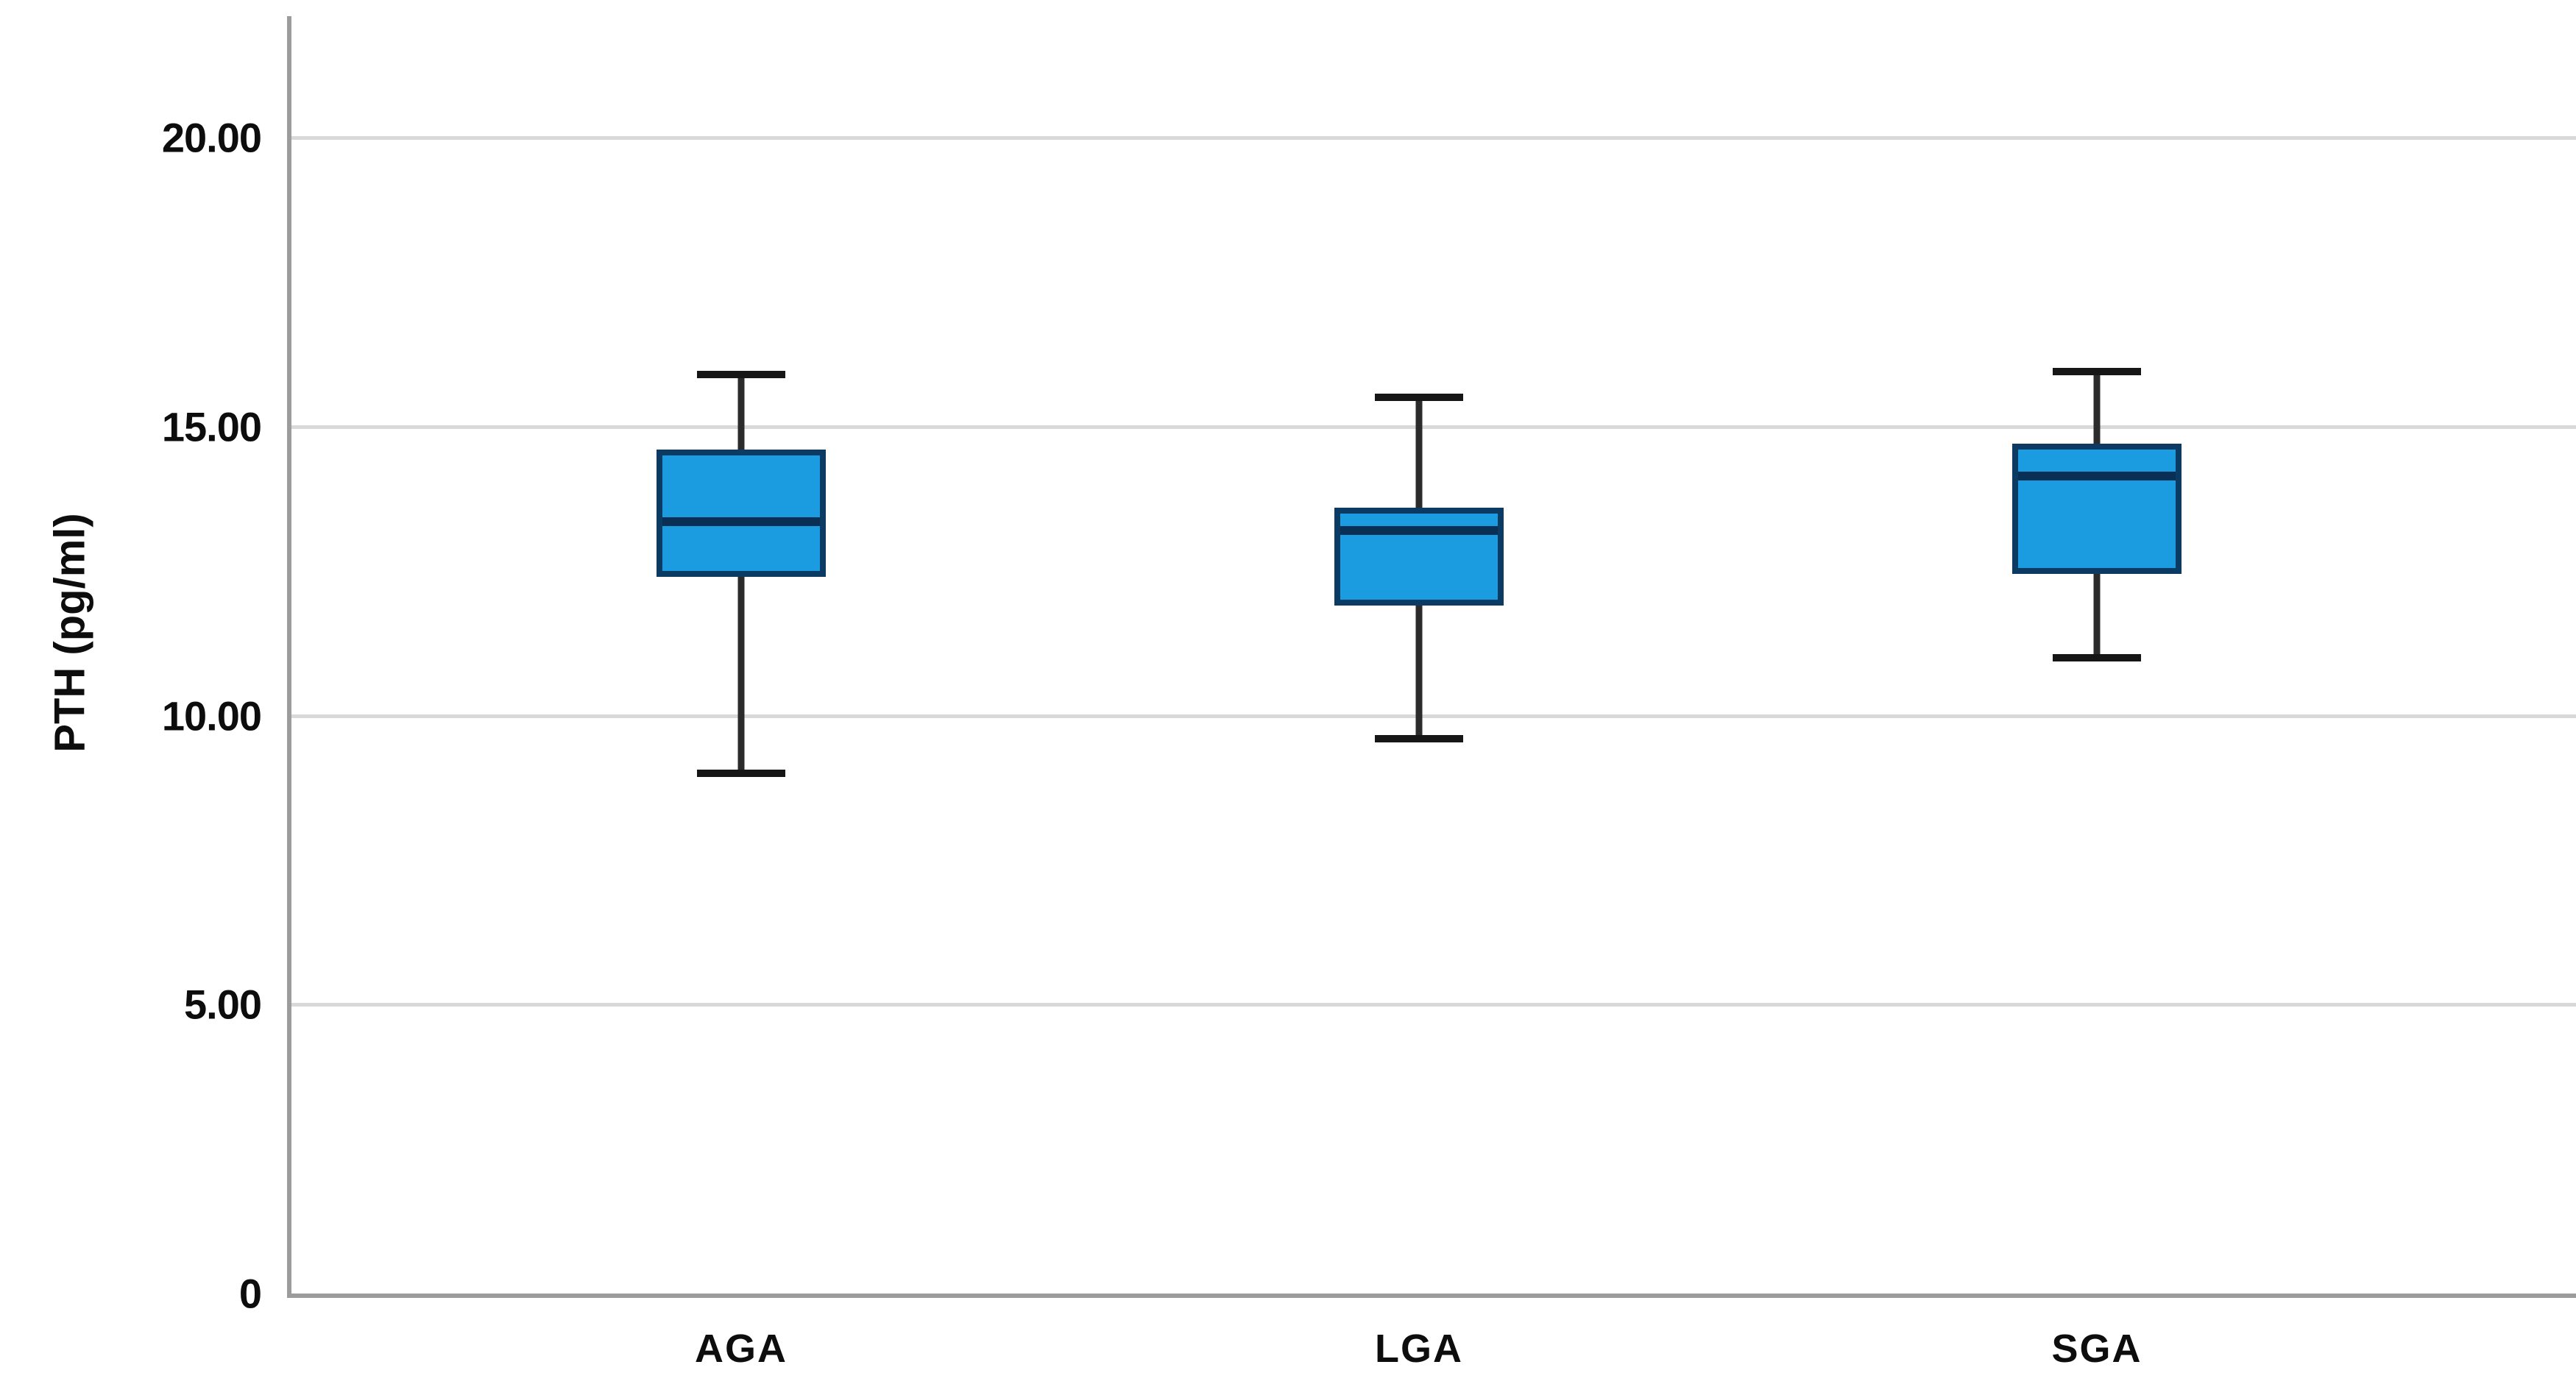  What do you see at coordinates (1432, 1005) in the screenshot?
I see `gridline-5.00` at bounding box center [1432, 1005].